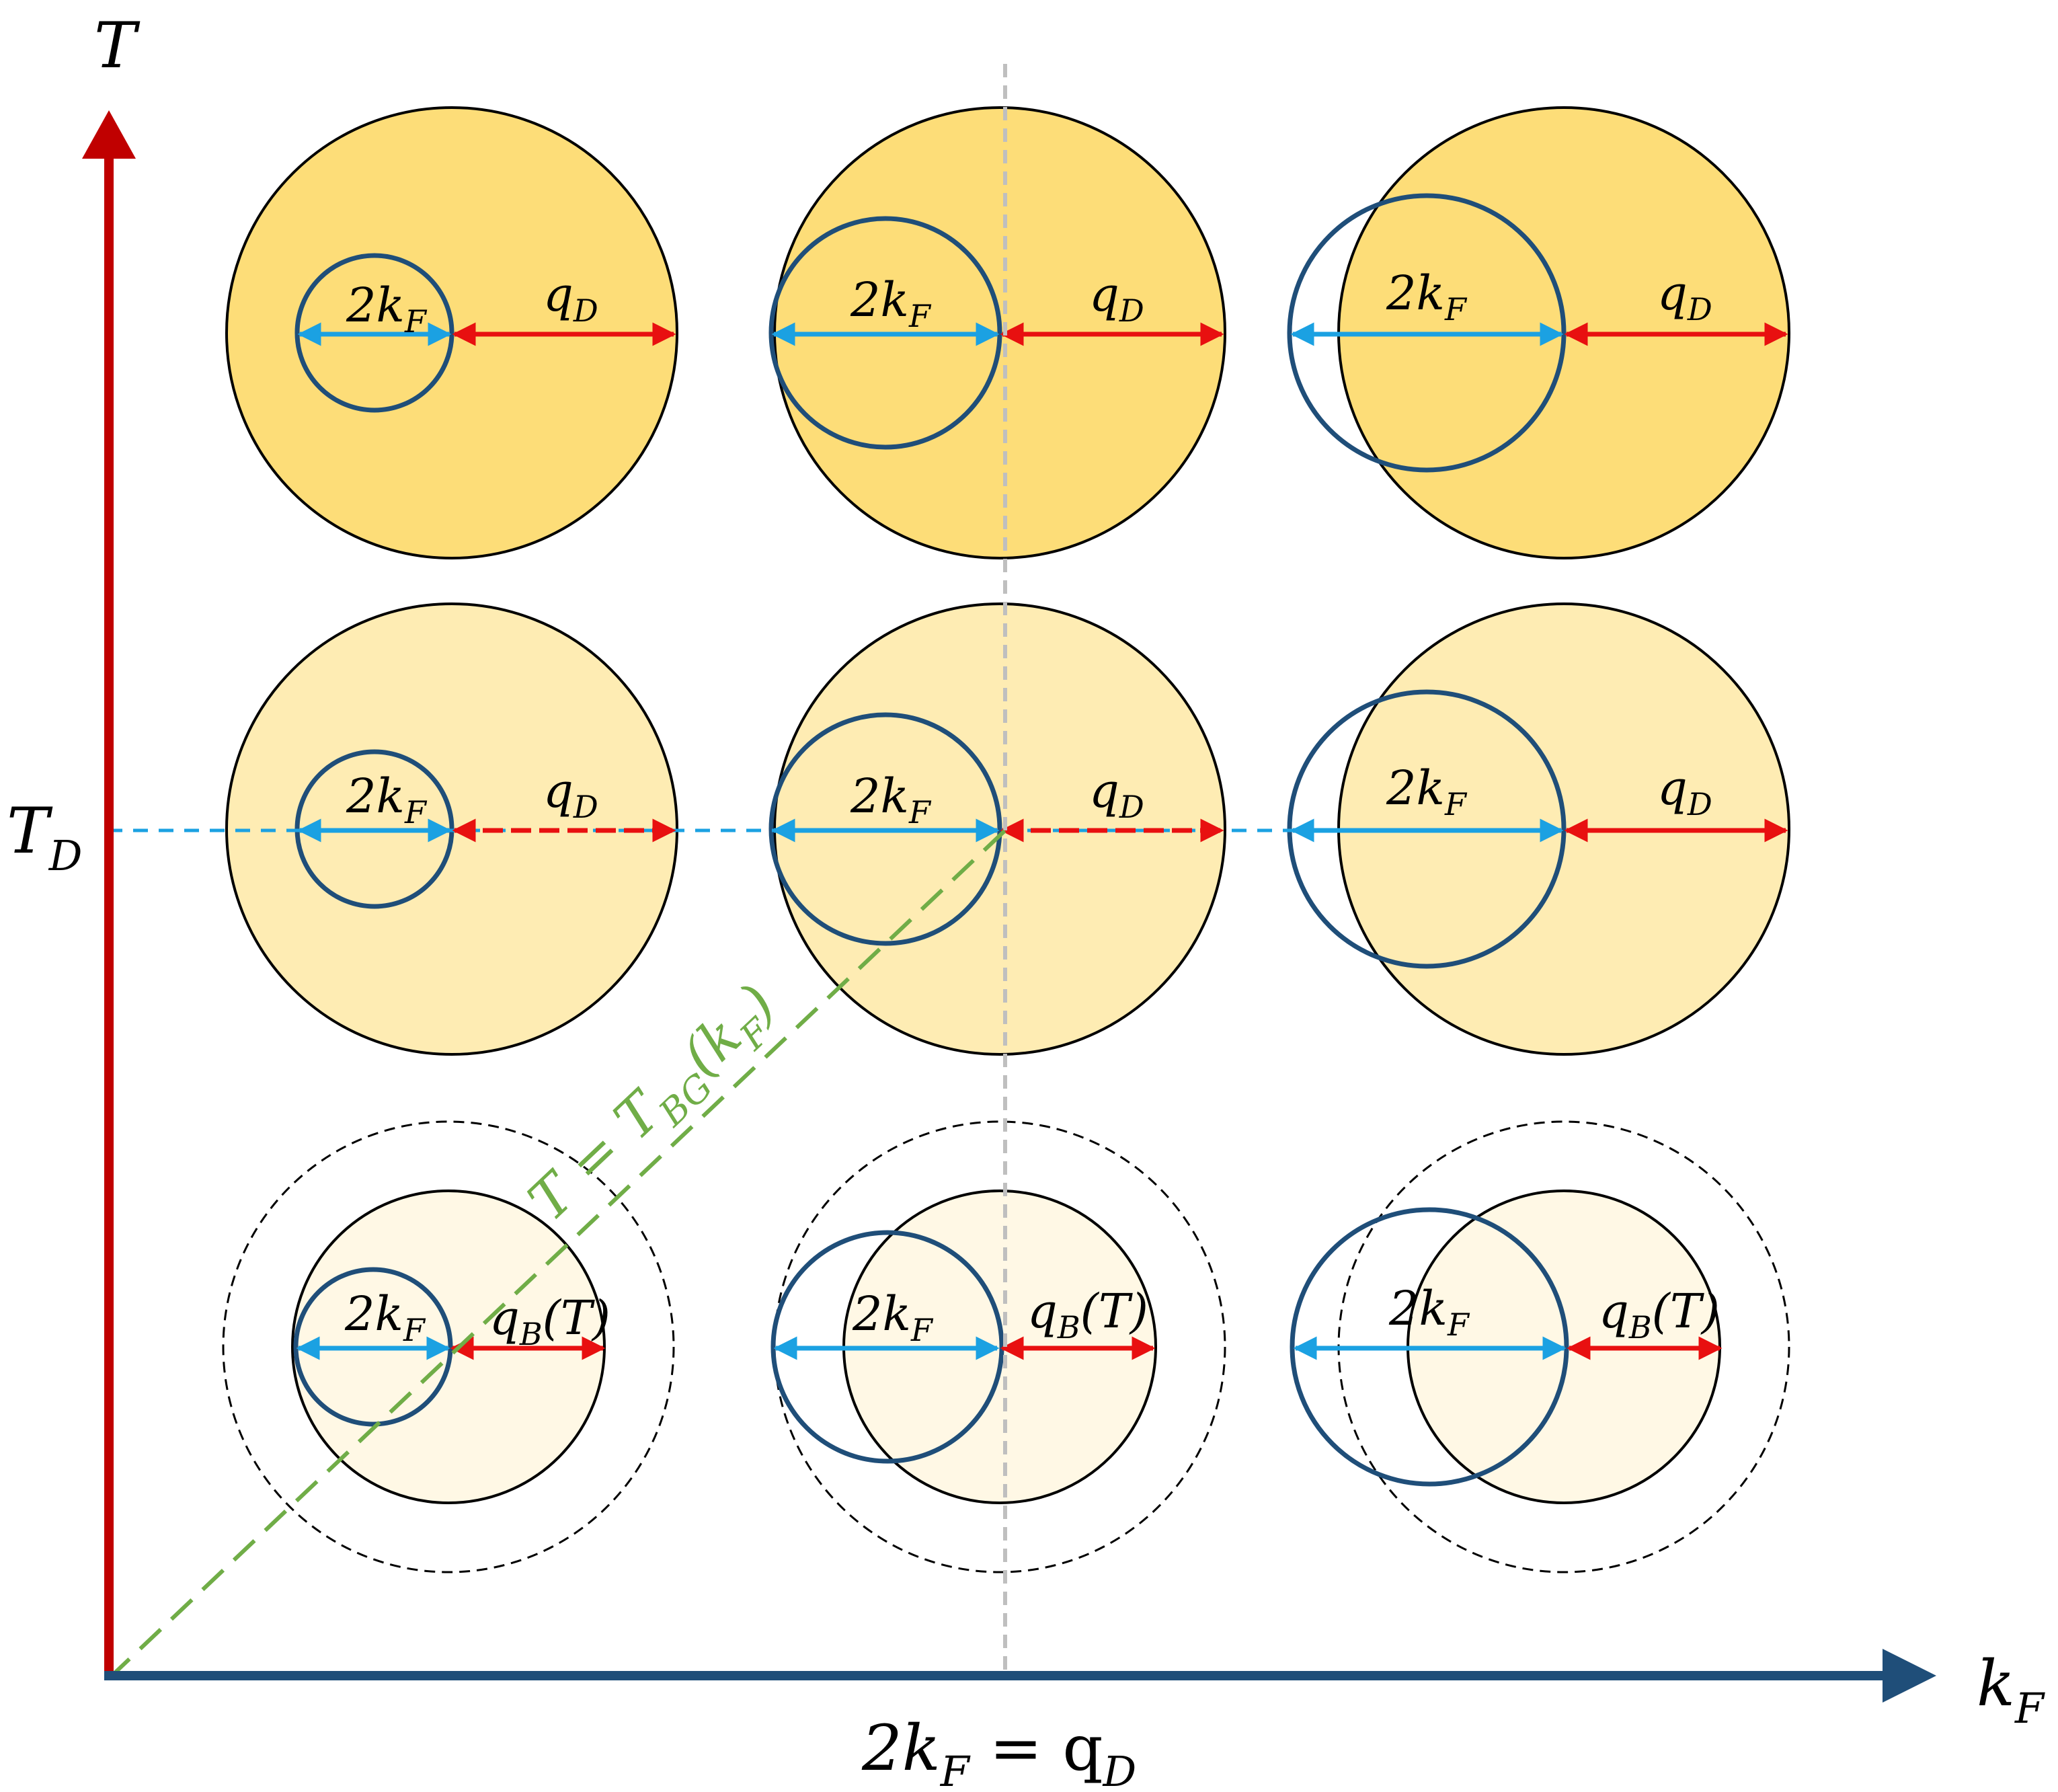  Describe the element at coordinates (109, 134) in the screenshot. I see `axis-T-arrowhead` at that location.